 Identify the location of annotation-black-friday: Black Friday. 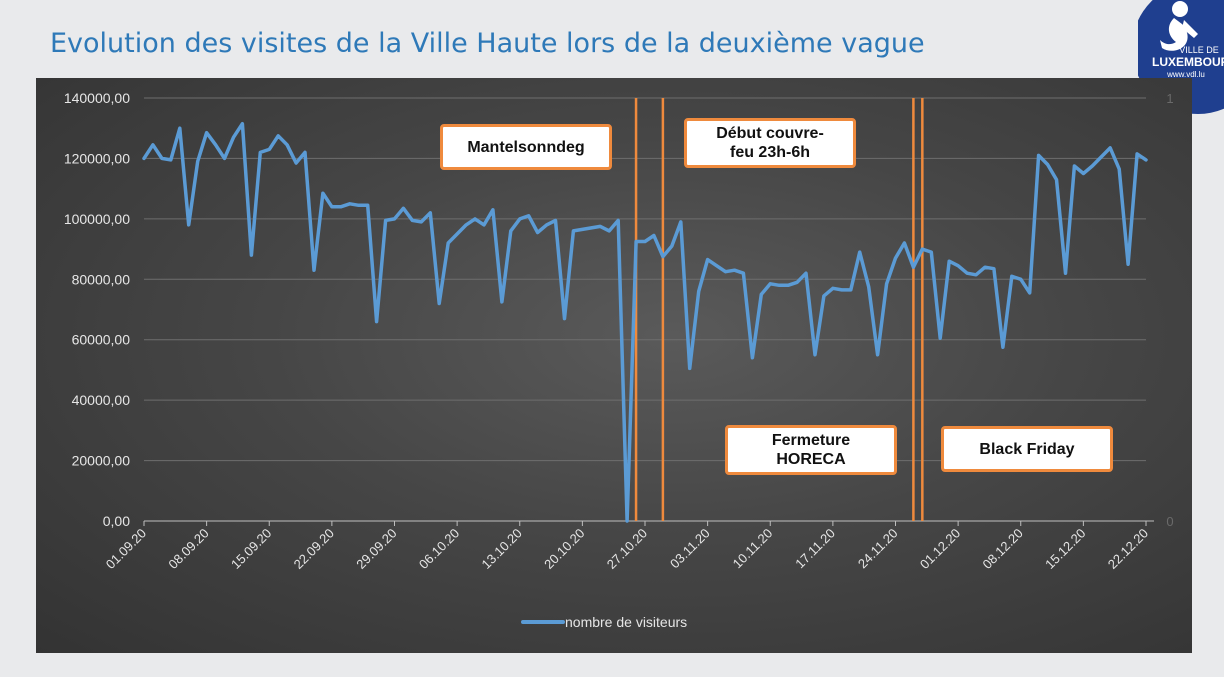
(1027, 449).